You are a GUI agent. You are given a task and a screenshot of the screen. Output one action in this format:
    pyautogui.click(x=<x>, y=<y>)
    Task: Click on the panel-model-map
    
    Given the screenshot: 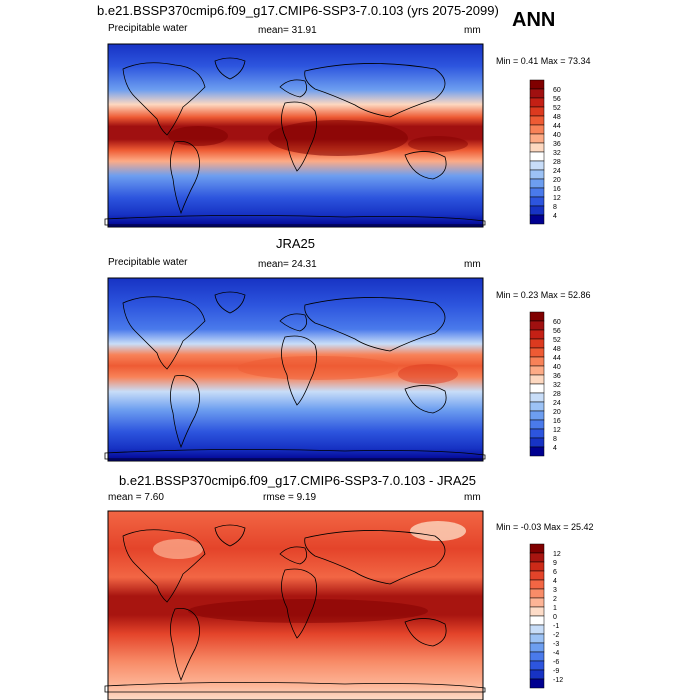 What is the action you would take?
    pyautogui.click(x=295, y=135)
    